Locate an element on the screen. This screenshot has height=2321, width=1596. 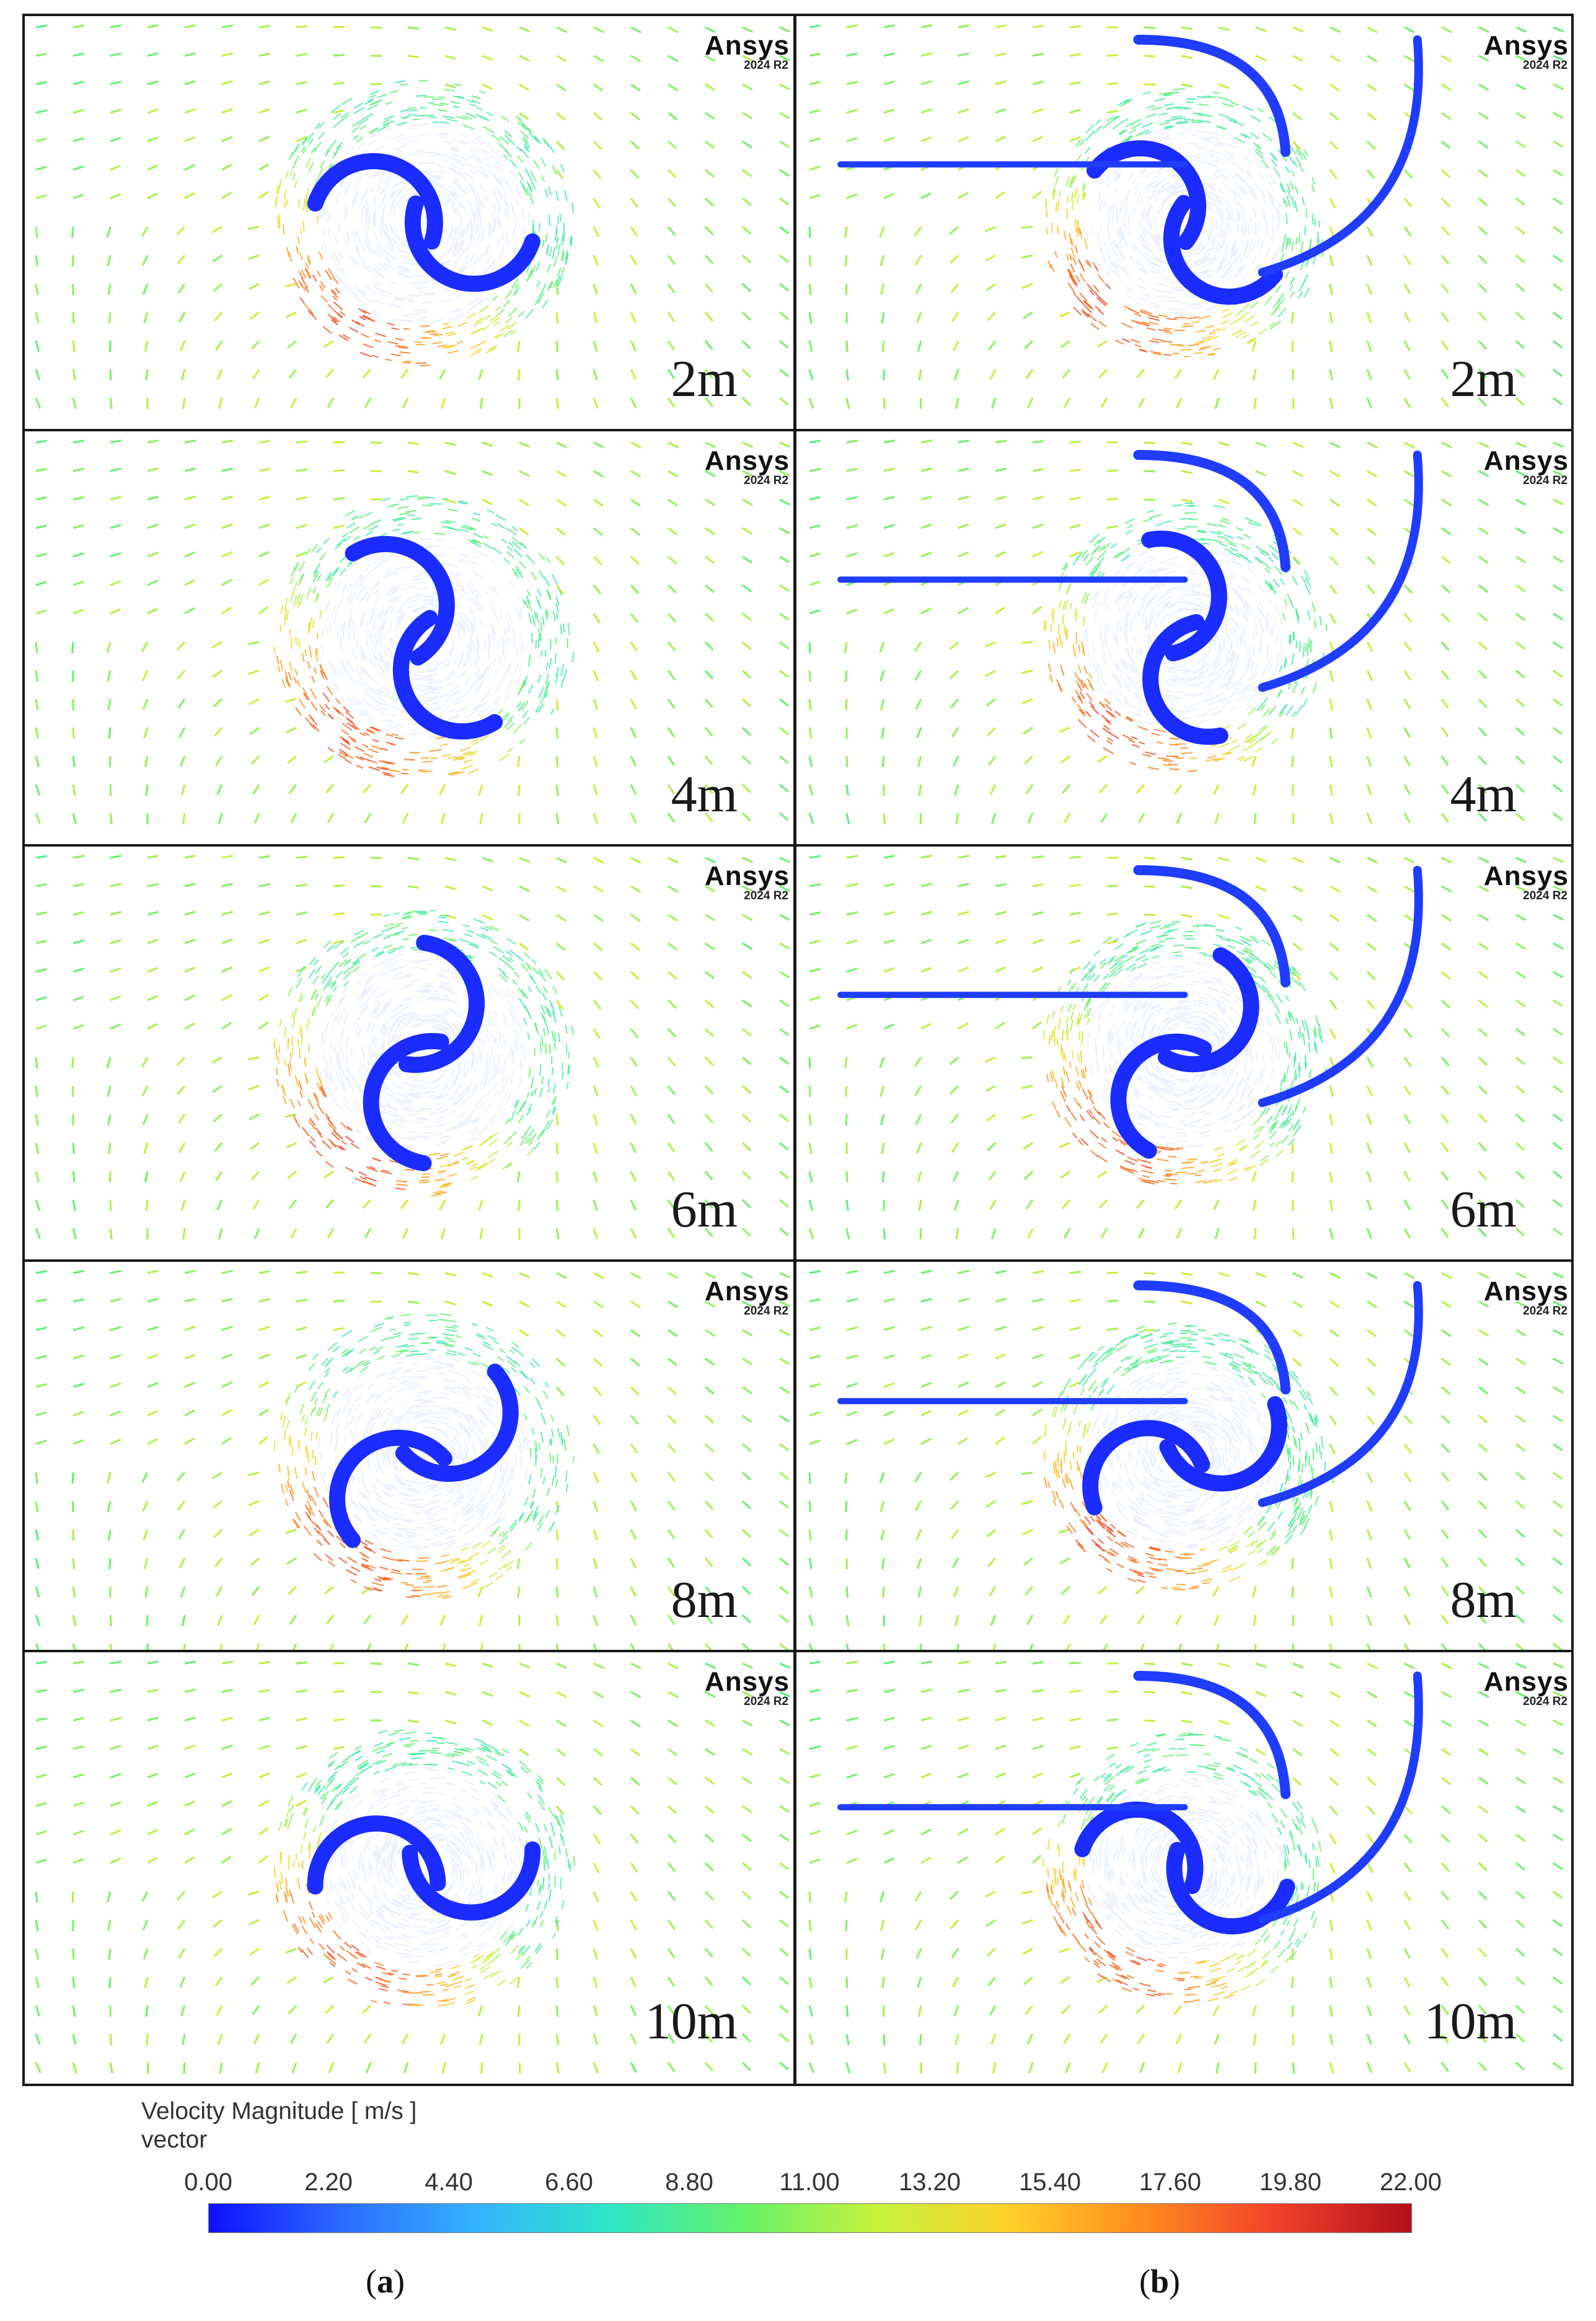
legend-subtitle: vector is located at coordinates (174, 2139).